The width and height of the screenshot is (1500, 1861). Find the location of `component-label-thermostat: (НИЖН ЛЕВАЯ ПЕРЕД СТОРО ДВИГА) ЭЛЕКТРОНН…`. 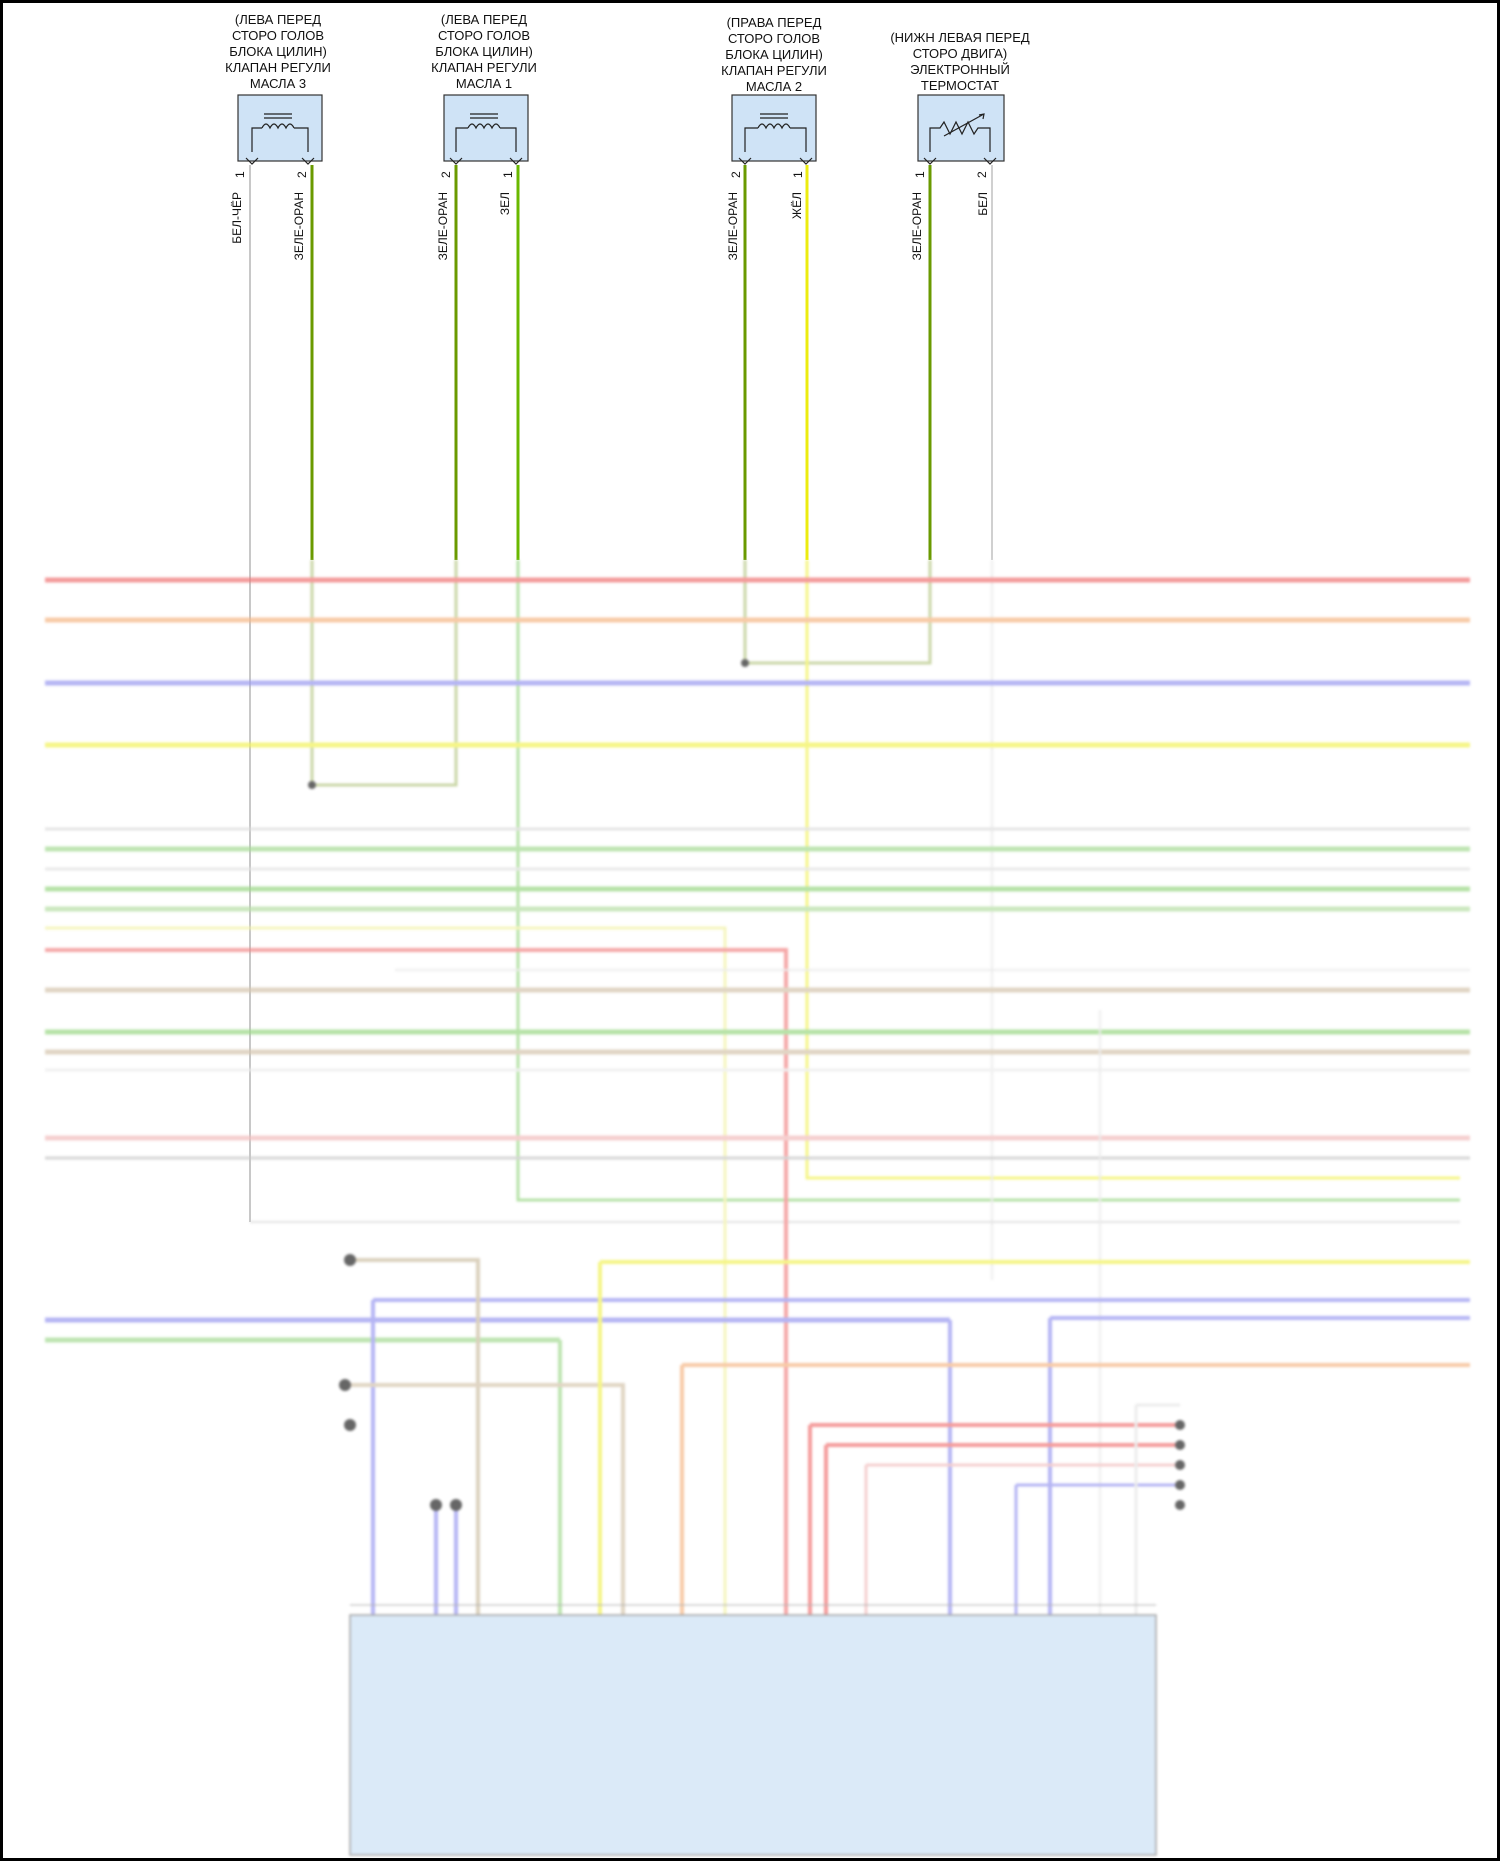

component-label-thermostat: (НИЖН ЛЕВАЯ ПЕРЕД СТОРО ДВИГА) ЭЛЕКТРОНН… is located at coordinates (960, 61).